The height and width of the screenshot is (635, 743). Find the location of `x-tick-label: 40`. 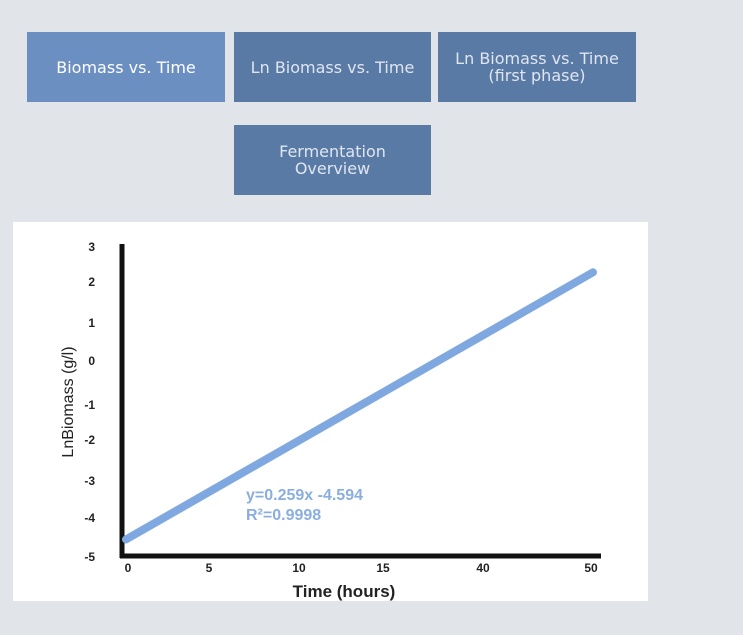

x-tick-label: 40 is located at coordinates (483, 568).